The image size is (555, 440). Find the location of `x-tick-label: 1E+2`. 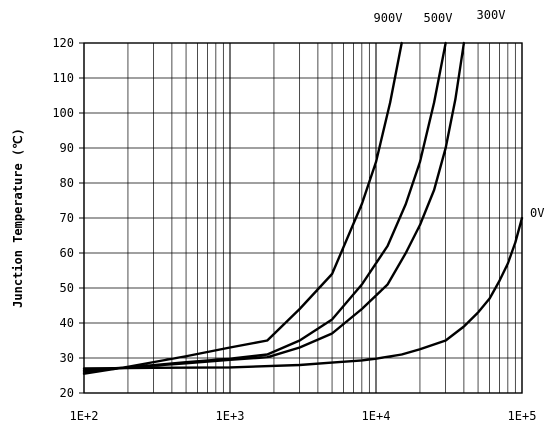

x-tick-label: 1E+2 is located at coordinates (84, 416).